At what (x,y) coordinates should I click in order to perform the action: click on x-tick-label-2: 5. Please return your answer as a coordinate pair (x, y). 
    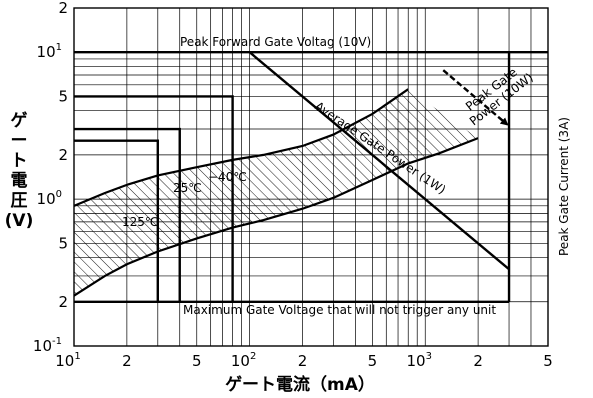
    Looking at the image, I should click on (197, 361).